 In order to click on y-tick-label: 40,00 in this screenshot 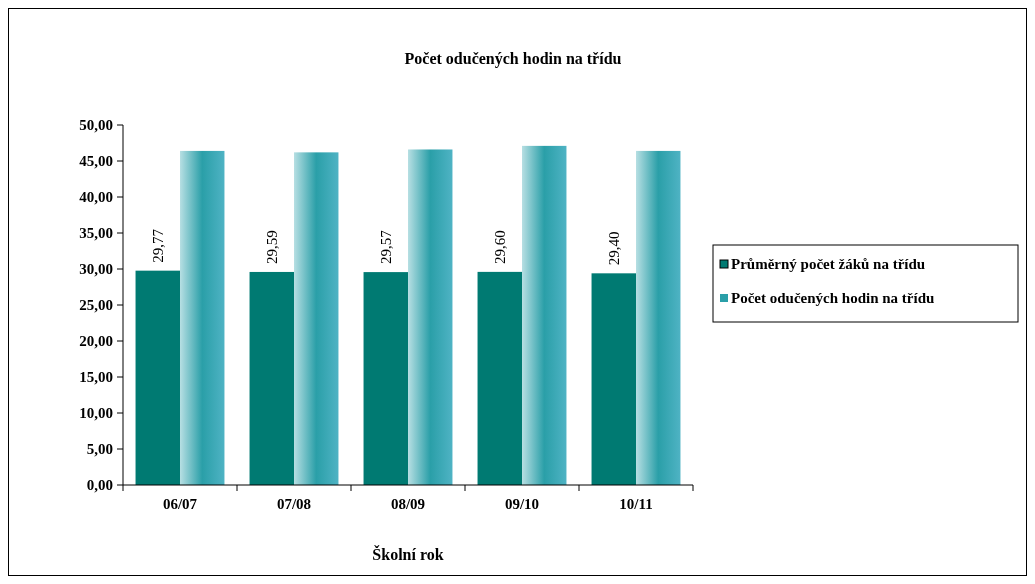, I will do `click(96, 197)`.